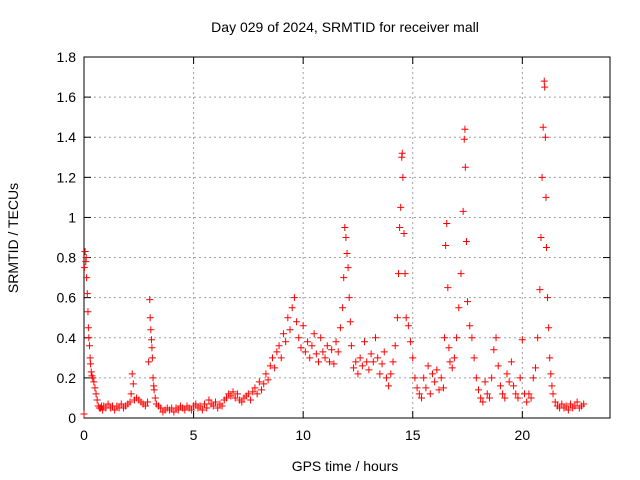 The height and width of the screenshot is (480, 640). I want to click on y-tick-label: 0, so click(72, 418).